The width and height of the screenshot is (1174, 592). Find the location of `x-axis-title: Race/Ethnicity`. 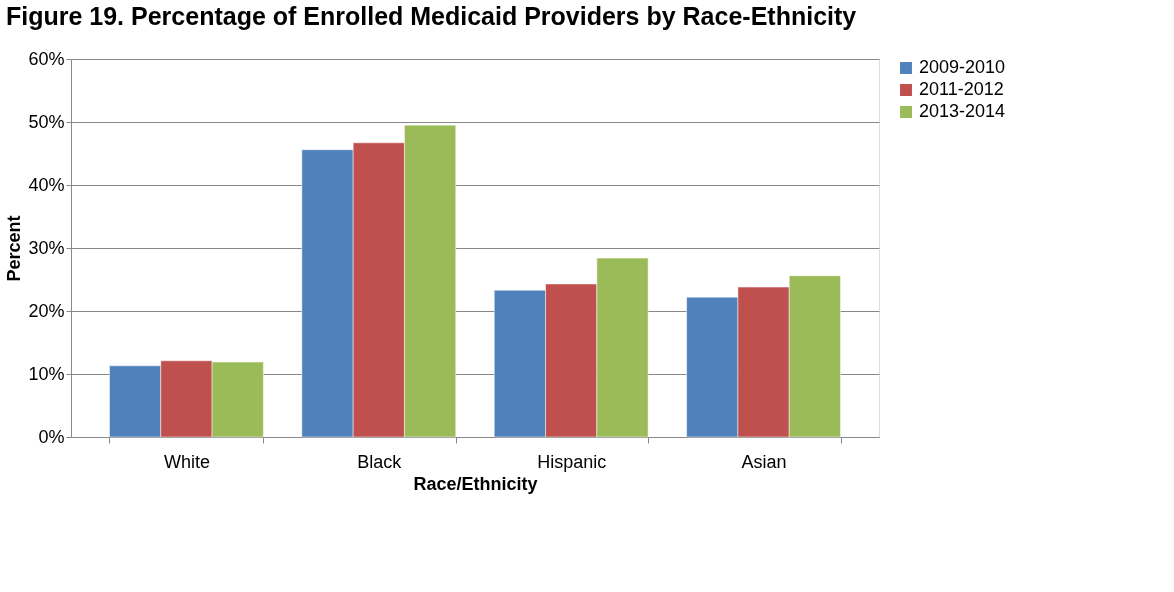

x-axis-title: Race/Ethnicity is located at coordinates (475, 483).